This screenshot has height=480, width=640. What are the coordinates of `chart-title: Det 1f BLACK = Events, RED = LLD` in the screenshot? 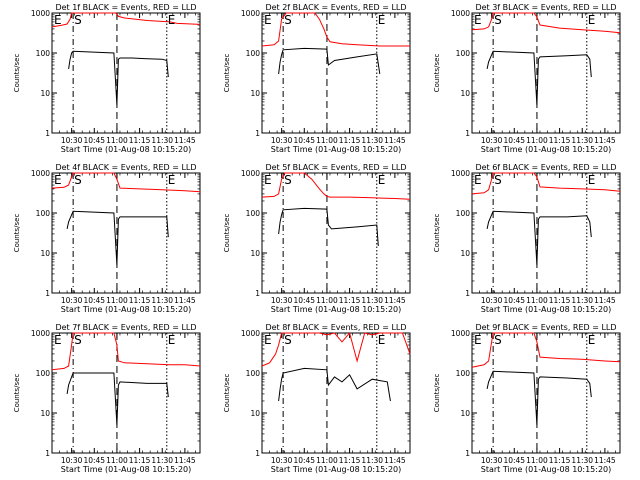 It's located at (125, 7).